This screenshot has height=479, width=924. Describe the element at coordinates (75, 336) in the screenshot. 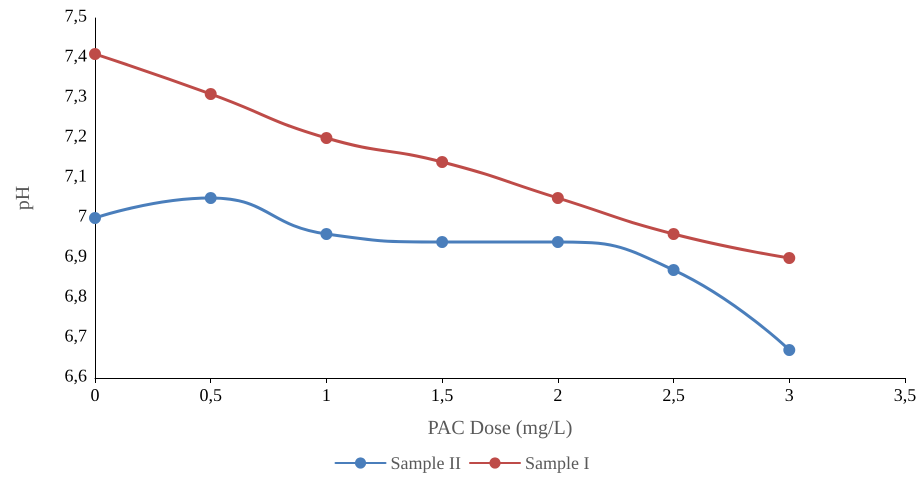

I see `y-tick-label: 6,7` at that location.